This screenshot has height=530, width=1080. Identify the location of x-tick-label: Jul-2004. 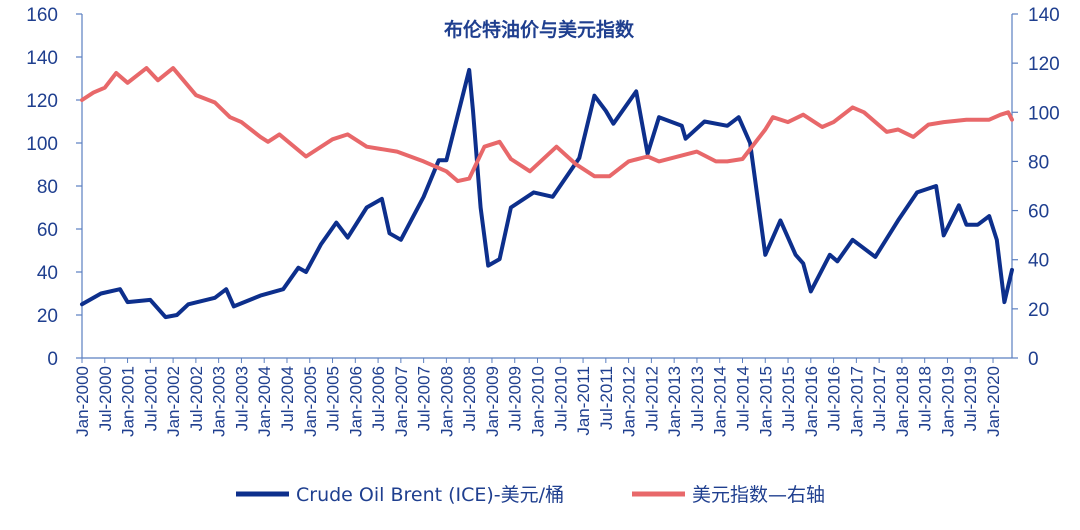
(287, 398).